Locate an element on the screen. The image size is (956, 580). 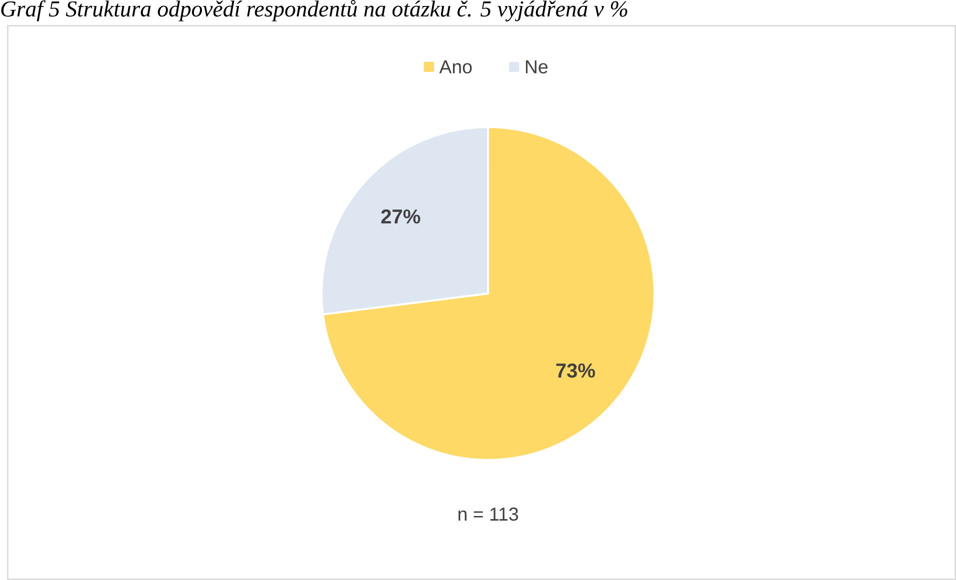
legend-label: Ne is located at coordinates (537, 67).